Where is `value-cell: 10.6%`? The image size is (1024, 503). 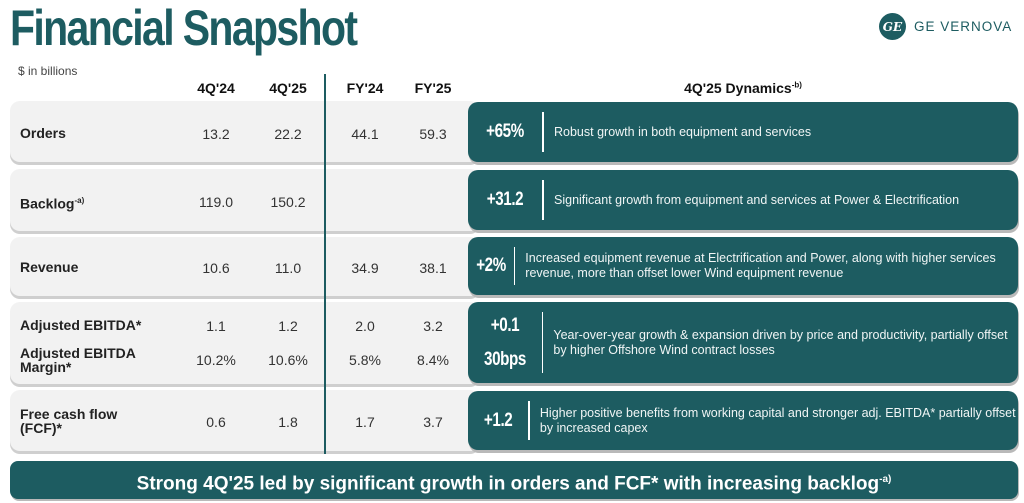 value-cell: 10.6% is located at coordinates (288, 360).